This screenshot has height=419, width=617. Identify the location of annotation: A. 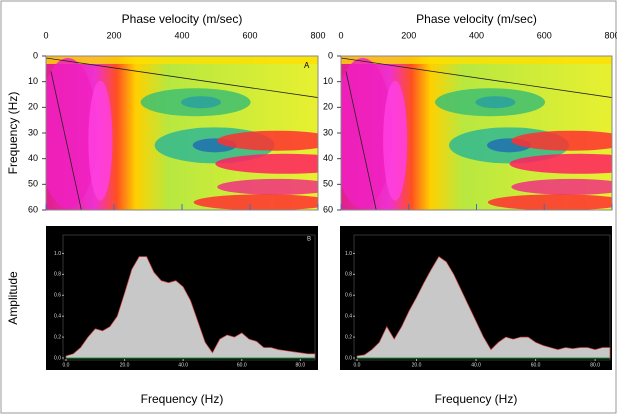
(307, 65).